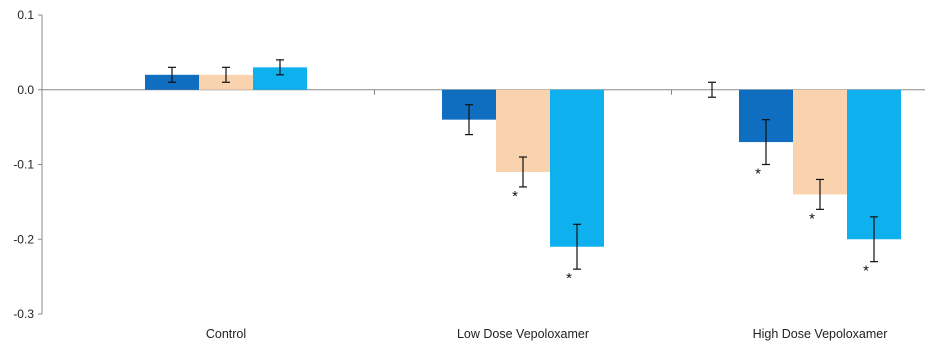  What do you see at coordinates (820, 334) in the screenshot?
I see `x-category-label: High Dose Vepoloxamer` at bounding box center [820, 334].